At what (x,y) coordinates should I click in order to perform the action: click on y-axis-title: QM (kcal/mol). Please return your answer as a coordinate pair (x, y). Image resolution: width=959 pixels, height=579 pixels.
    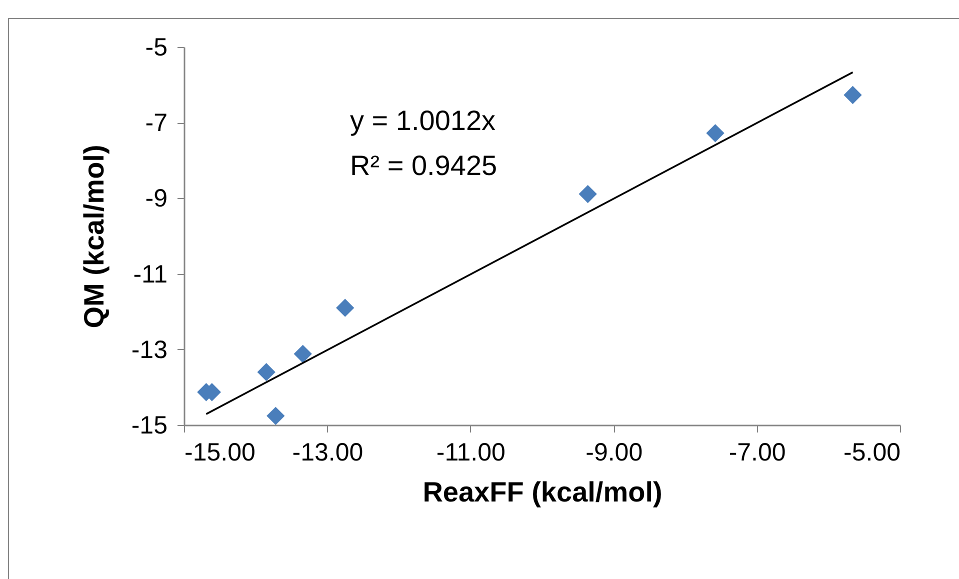
    Looking at the image, I should click on (94, 236).